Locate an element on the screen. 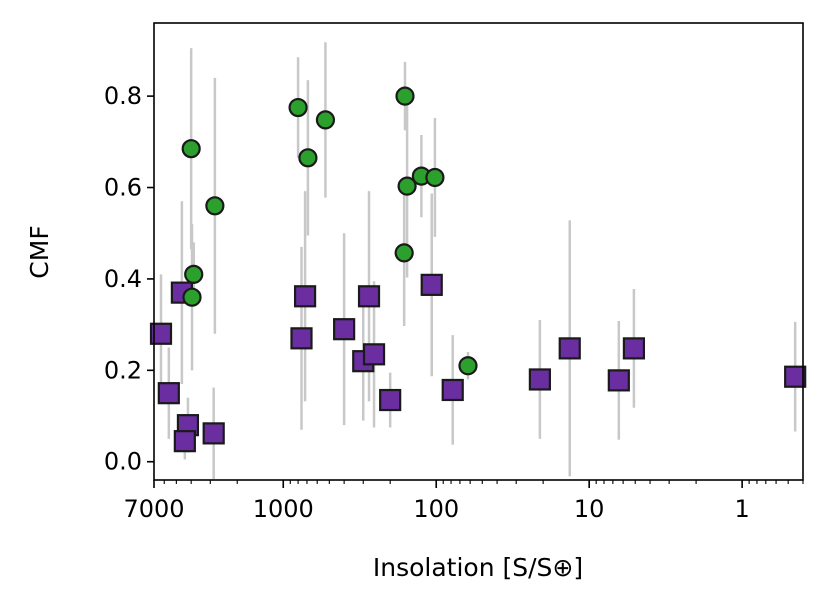 The height and width of the screenshot is (611, 829). x-tick-label: 7000 is located at coordinates (153, 509).